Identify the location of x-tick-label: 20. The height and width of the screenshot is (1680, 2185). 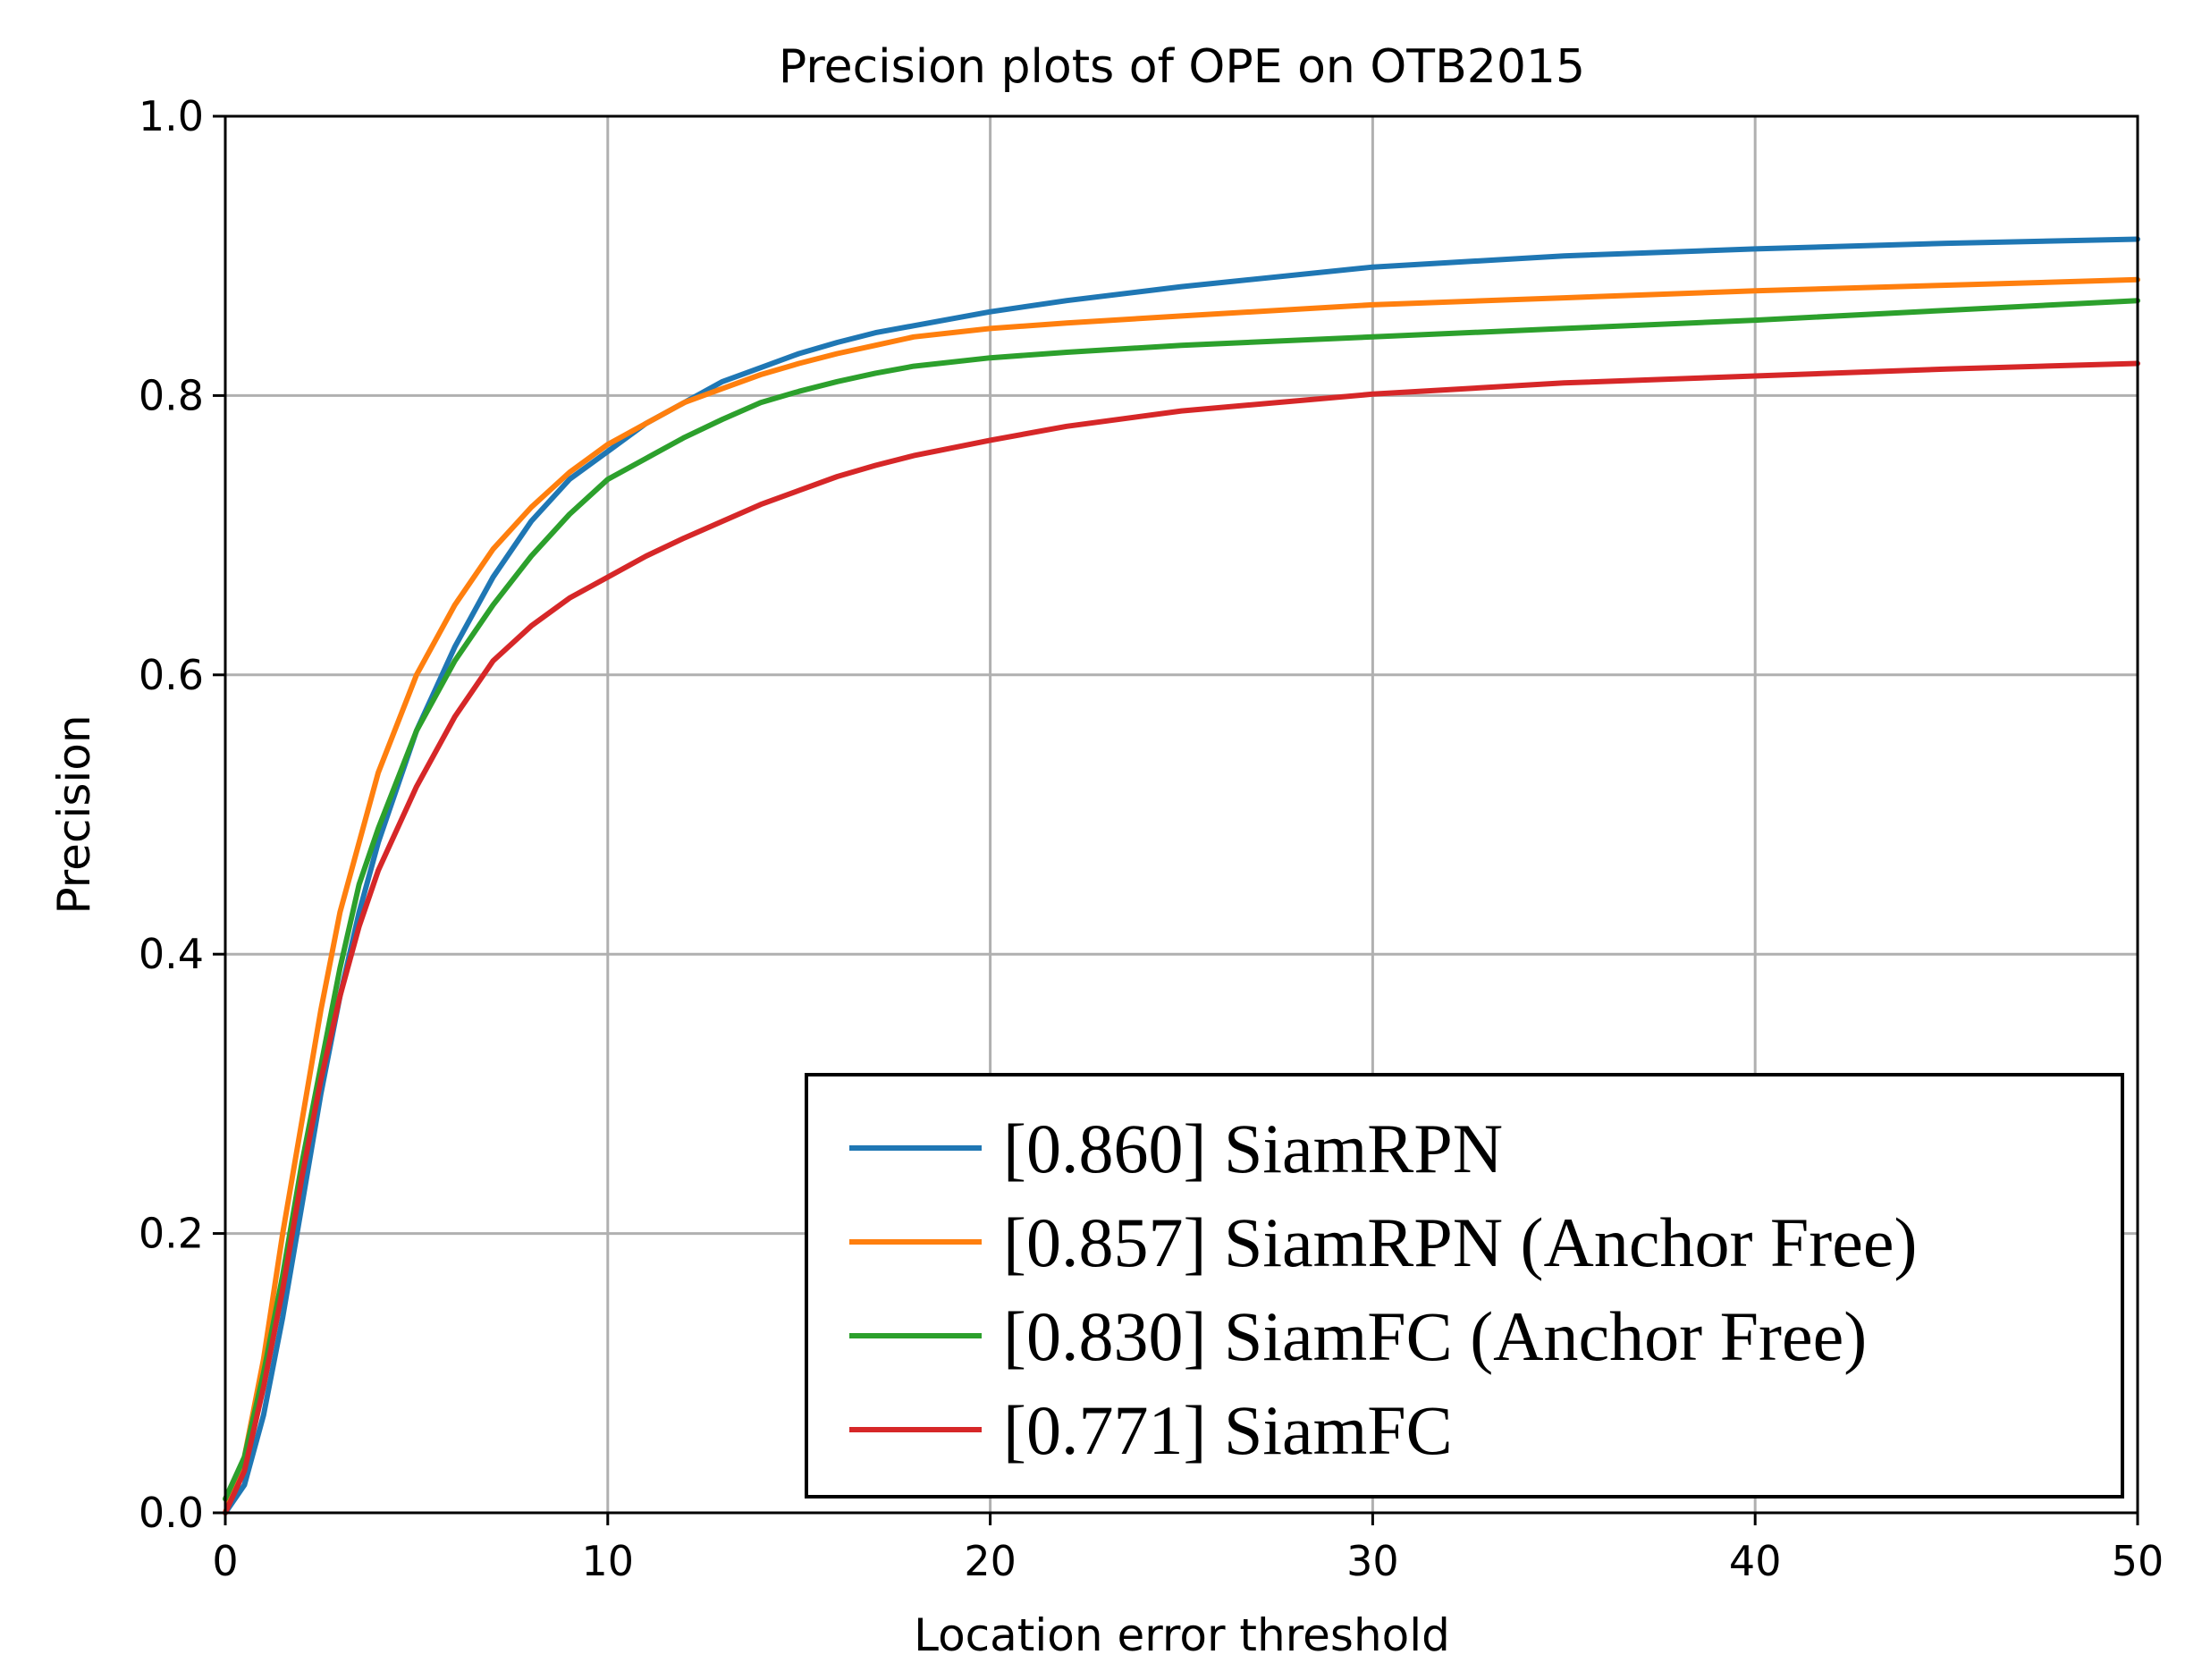
(990, 1561).